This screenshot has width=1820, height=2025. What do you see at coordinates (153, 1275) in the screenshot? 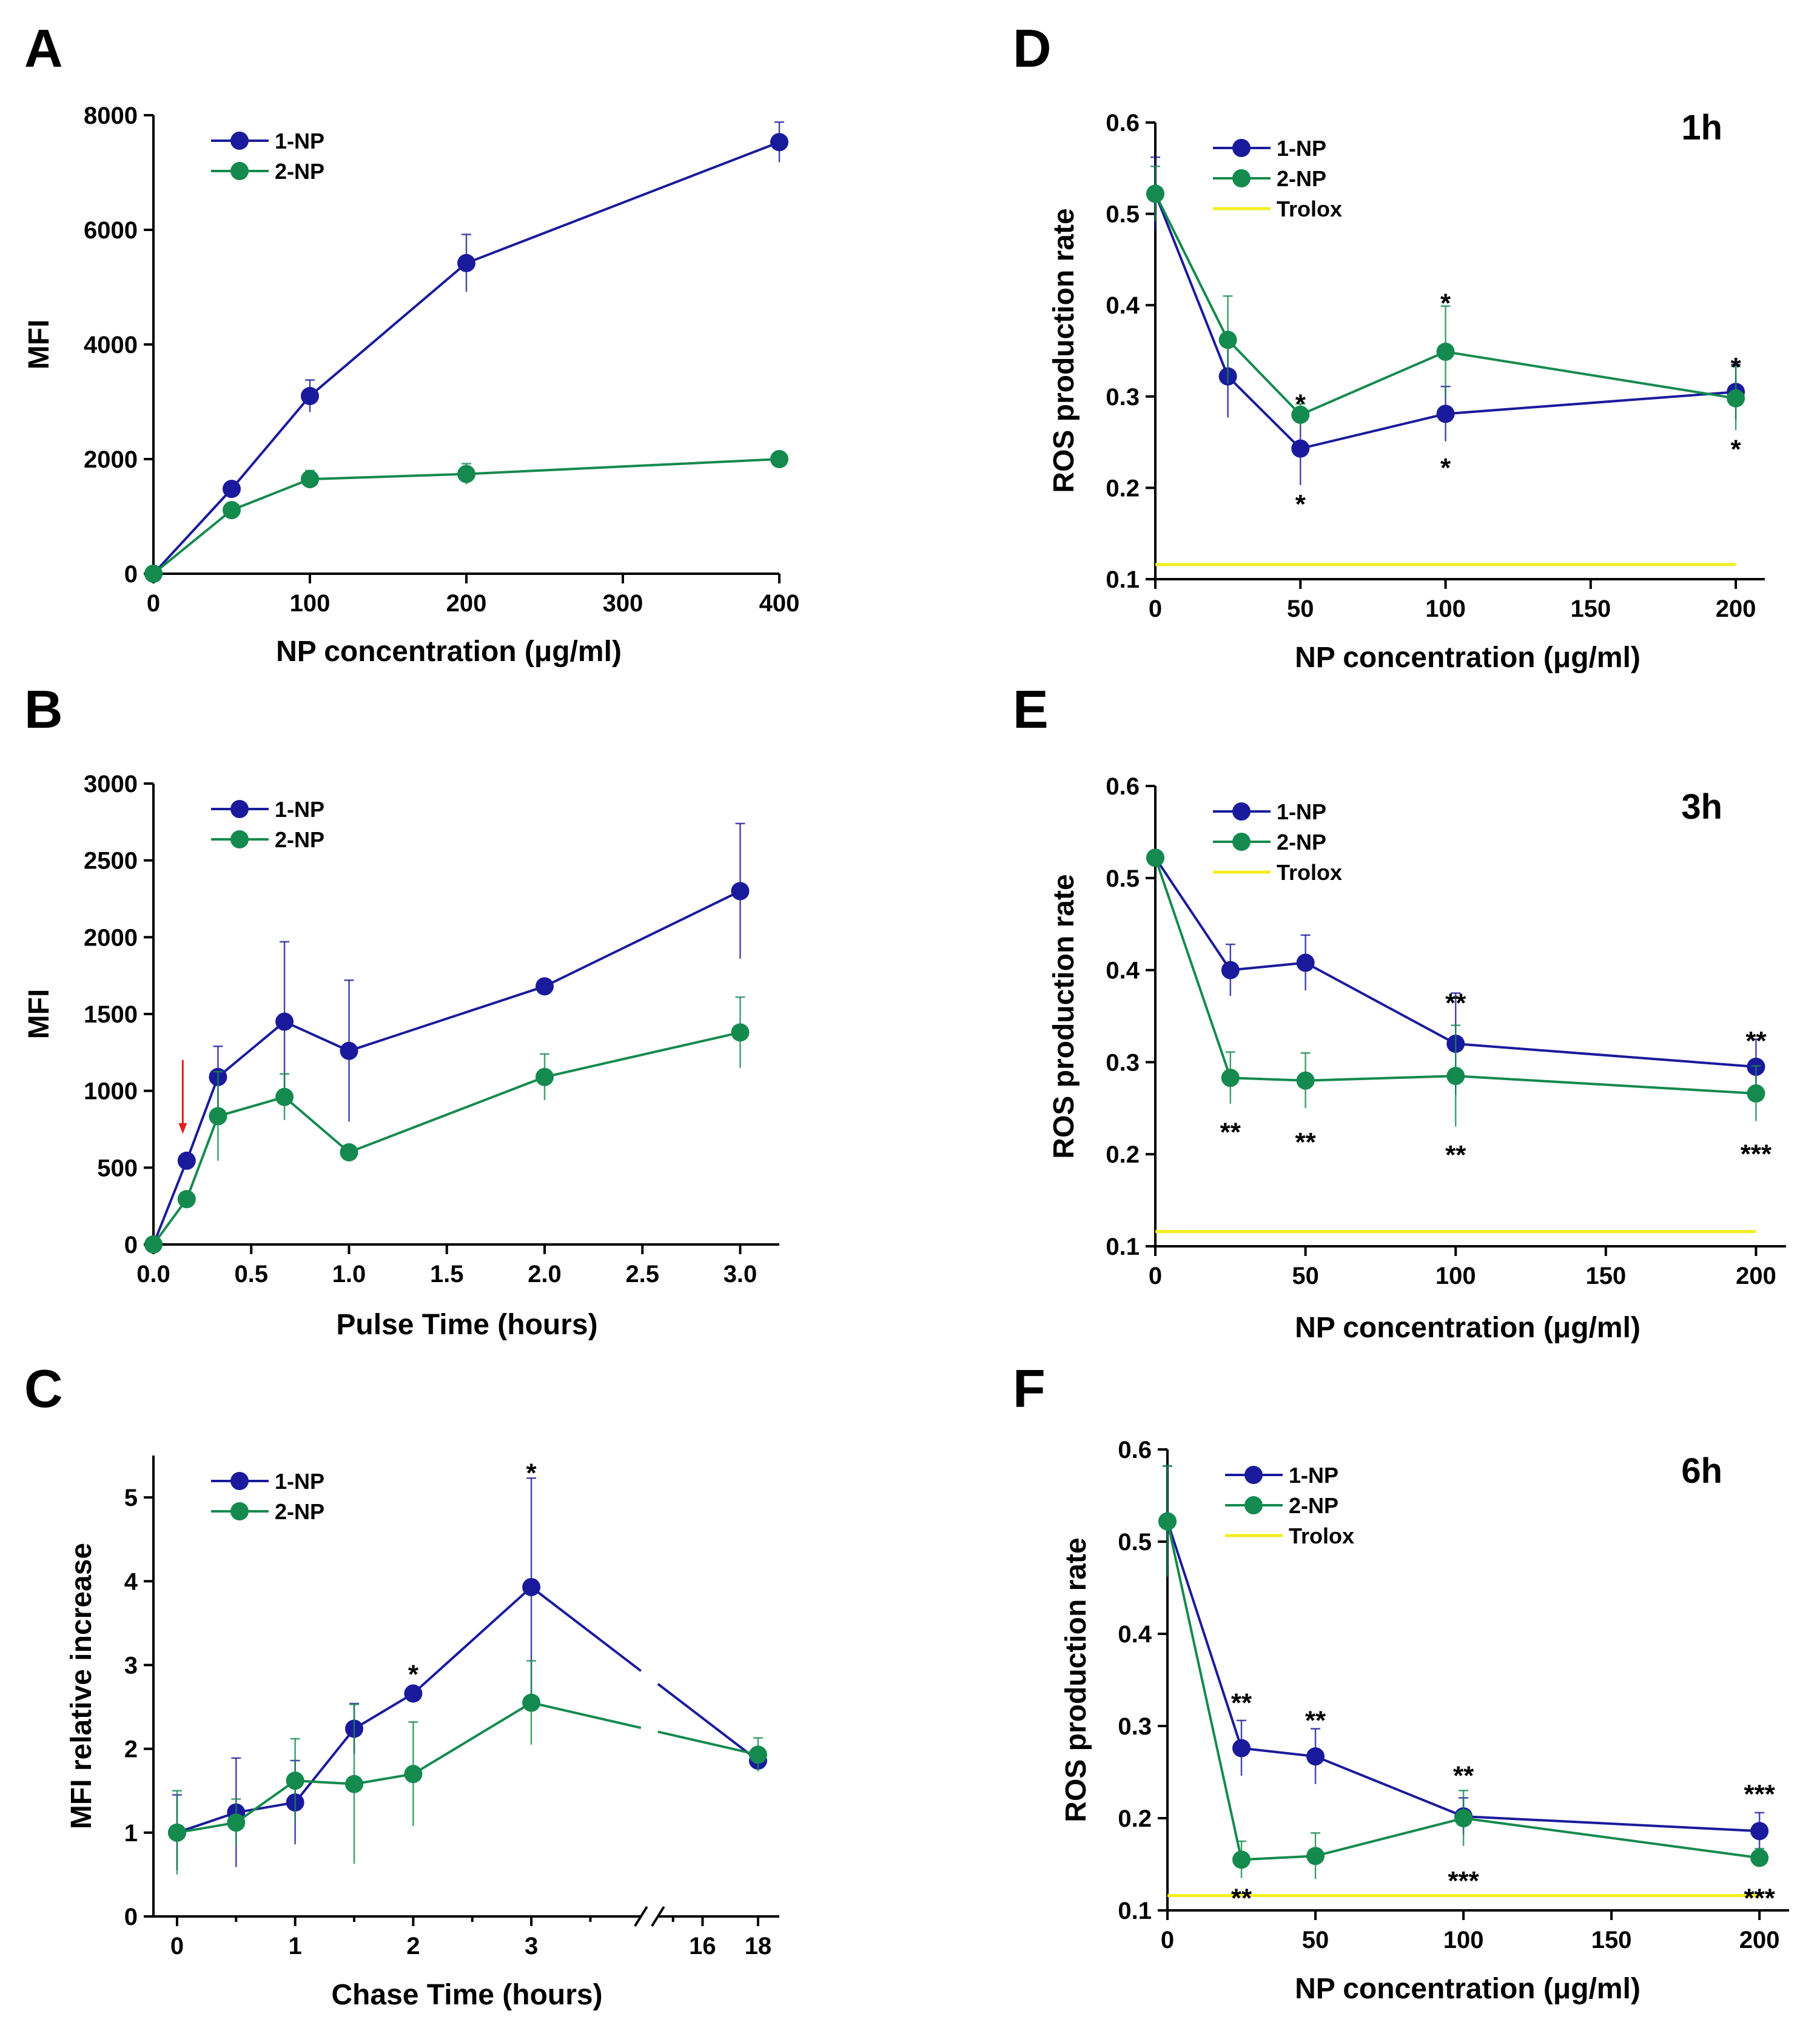
I see `x-tick-label: 0.0` at bounding box center [153, 1275].